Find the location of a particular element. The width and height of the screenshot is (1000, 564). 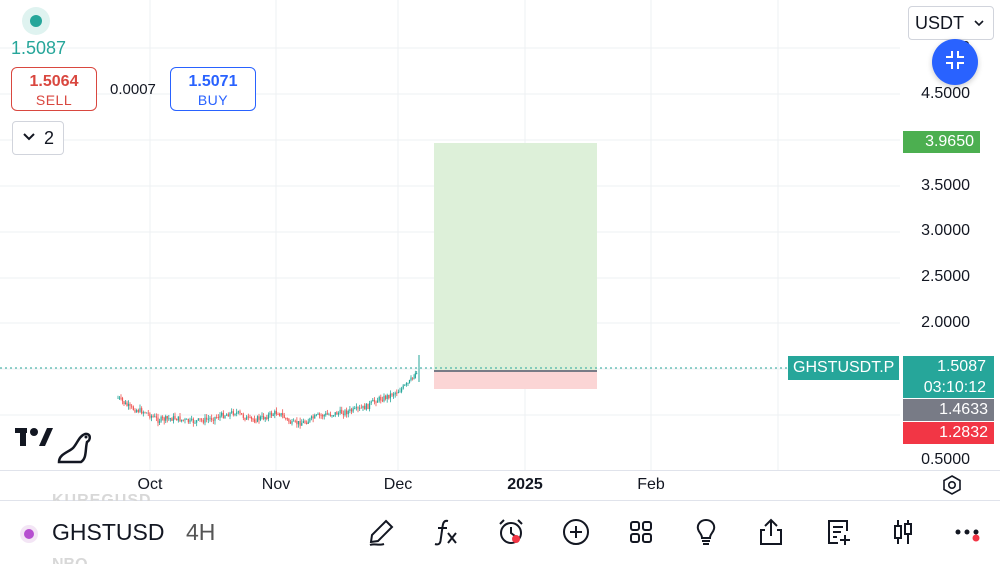

take-profit-badge: 3.9650 is located at coordinates (941, 142).